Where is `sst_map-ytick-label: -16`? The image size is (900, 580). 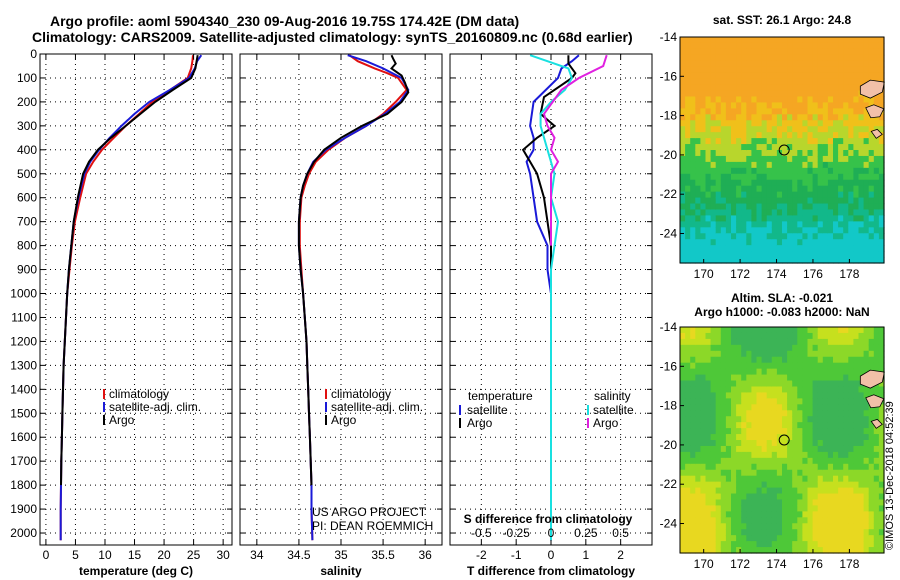 sst_map-ytick-label: -16 is located at coordinates (669, 76).